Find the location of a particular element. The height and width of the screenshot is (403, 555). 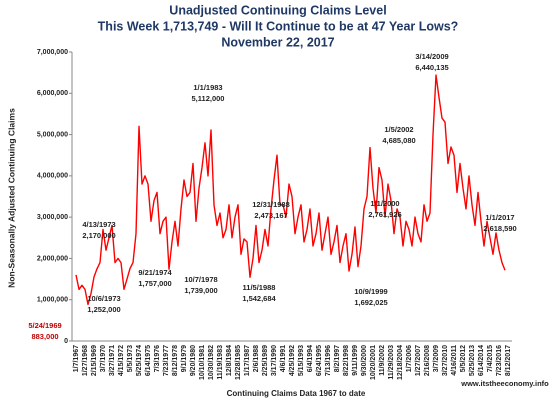

x-tick-label: 4/16/2011 is located at coordinates (454, 360).